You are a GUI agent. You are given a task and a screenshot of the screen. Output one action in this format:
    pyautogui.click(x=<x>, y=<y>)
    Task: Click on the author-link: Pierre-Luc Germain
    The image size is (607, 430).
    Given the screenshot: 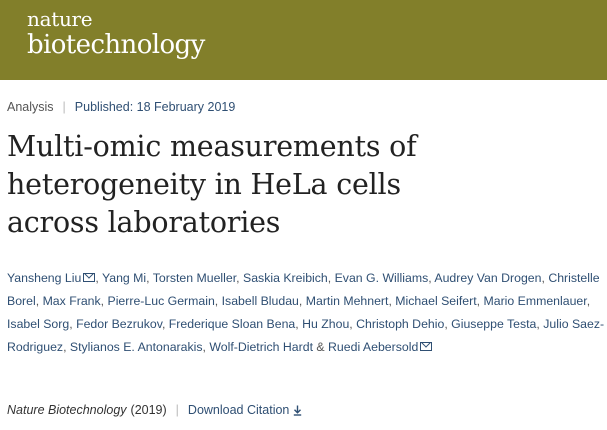 What is the action you would take?
    pyautogui.click(x=161, y=301)
    